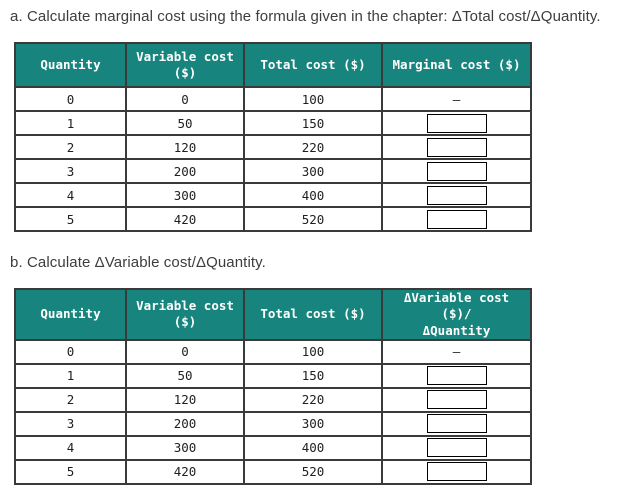 The width and height of the screenshot is (633, 487). I want to click on marginal-cost-dash-cell: –, so click(456, 99).